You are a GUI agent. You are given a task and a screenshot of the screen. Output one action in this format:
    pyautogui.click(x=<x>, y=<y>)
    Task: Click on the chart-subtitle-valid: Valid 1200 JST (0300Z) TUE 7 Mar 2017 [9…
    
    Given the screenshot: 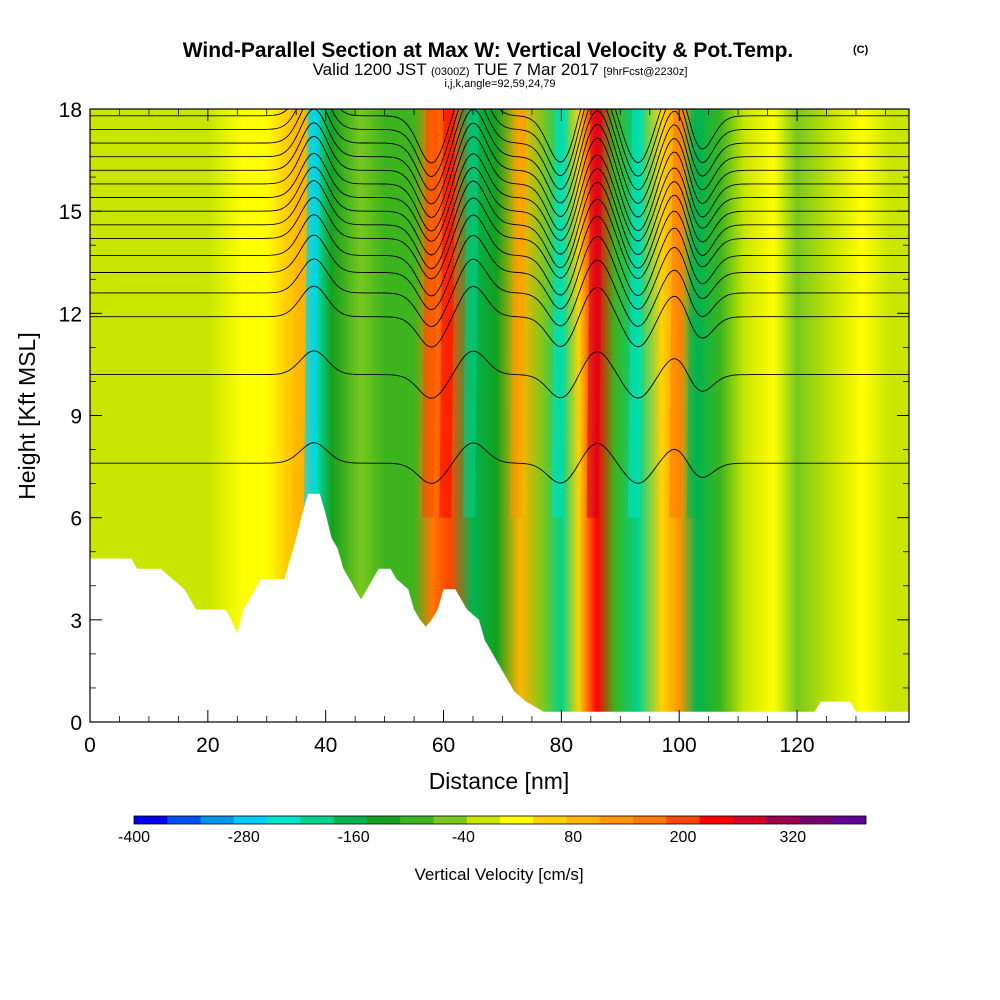 What is the action you would take?
    pyautogui.click(x=500, y=69)
    